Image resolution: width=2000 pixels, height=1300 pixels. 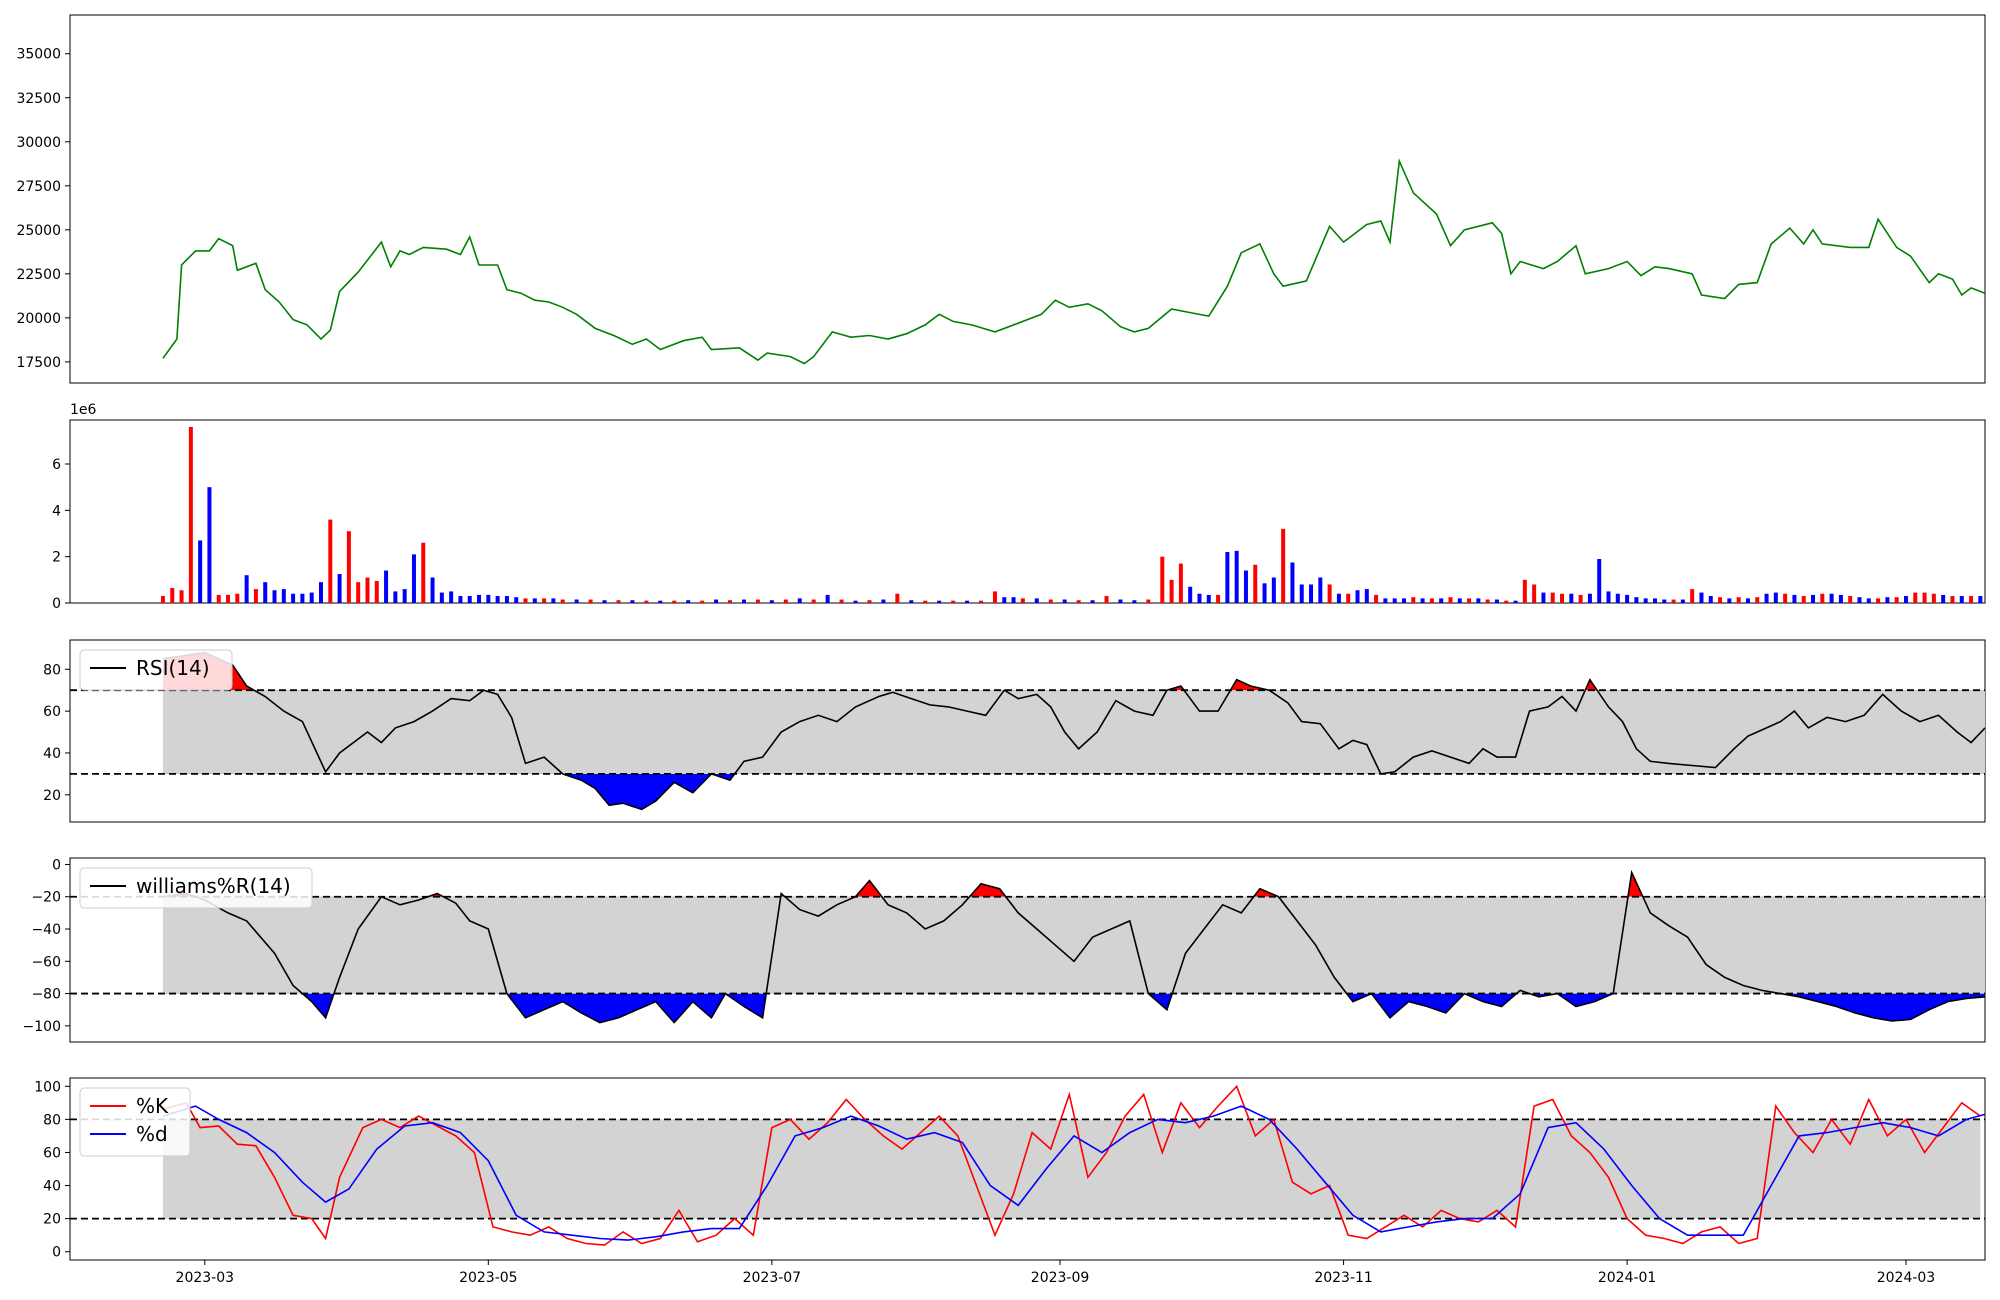 What do you see at coordinates (56, 1253) in the screenshot?
I see `y-tick-label: 0` at bounding box center [56, 1253].